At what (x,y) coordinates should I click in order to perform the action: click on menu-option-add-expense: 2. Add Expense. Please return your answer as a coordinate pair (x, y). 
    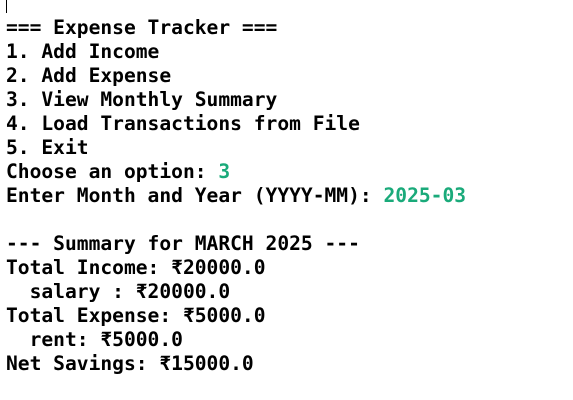
    Looking at the image, I should click on (89, 75).